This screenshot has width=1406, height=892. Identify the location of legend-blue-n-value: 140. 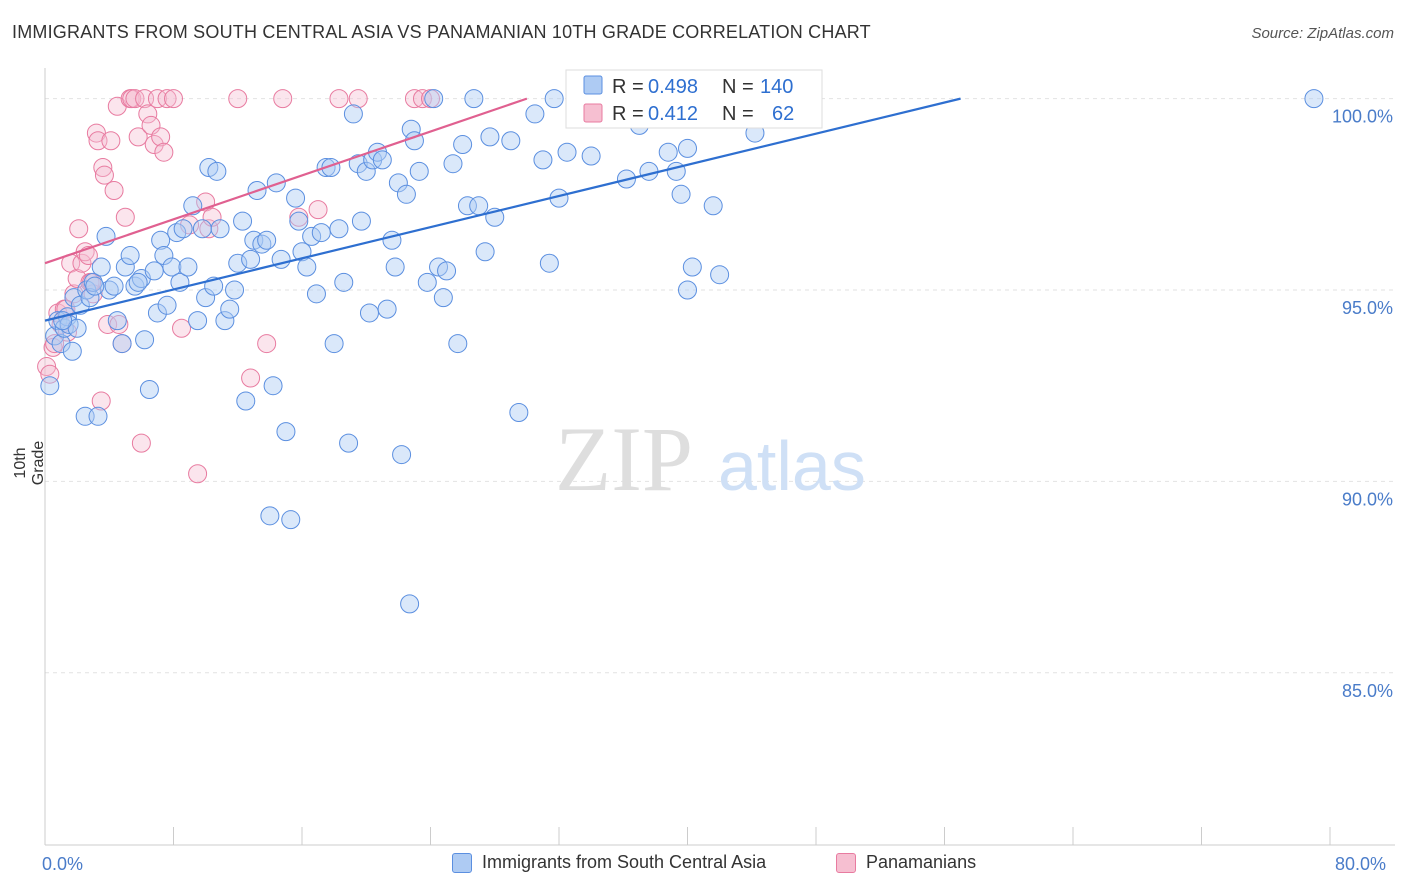
(776, 87).